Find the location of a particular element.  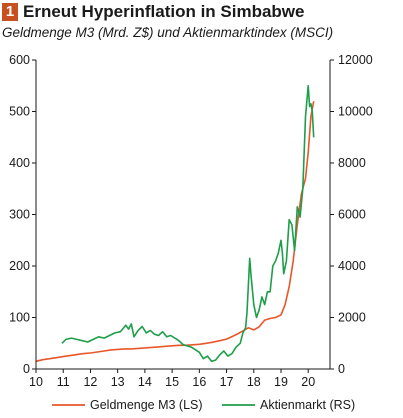

x-tick-label: 14 is located at coordinates (145, 382).